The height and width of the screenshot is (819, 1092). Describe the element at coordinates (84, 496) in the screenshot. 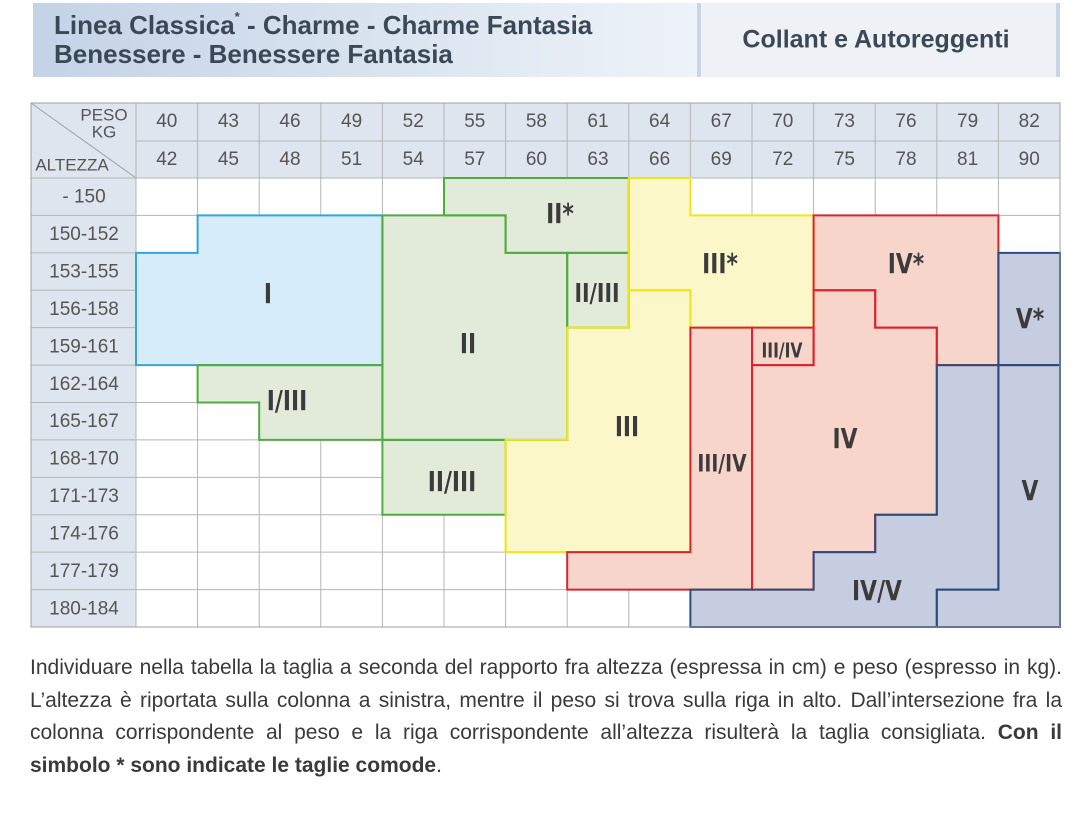

I see `height-label: 171-173` at that location.